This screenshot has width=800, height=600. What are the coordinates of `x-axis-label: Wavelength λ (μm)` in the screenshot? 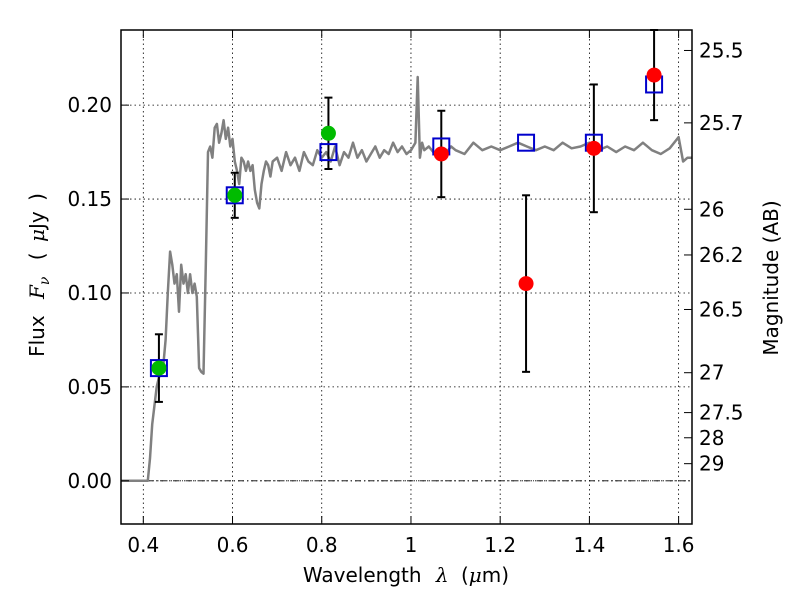 It's located at (406, 575).